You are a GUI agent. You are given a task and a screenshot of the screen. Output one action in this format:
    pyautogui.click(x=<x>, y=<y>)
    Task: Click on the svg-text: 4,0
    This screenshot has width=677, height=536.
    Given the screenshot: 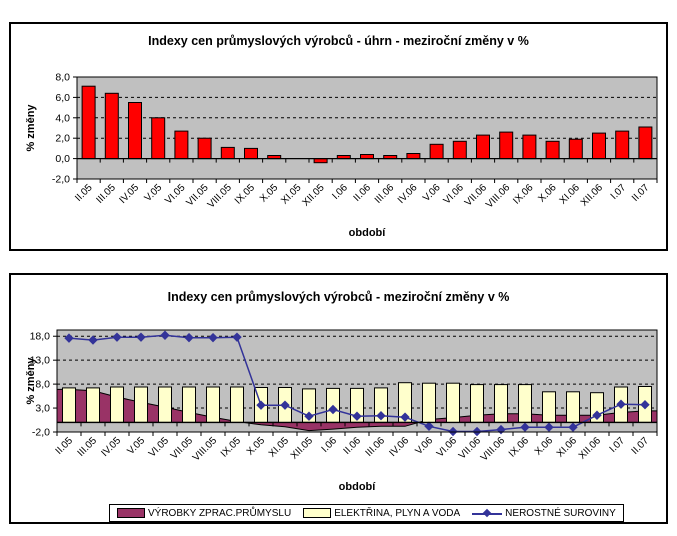 What is the action you would take?
    pyautogui.click(x=62, y=118)
    